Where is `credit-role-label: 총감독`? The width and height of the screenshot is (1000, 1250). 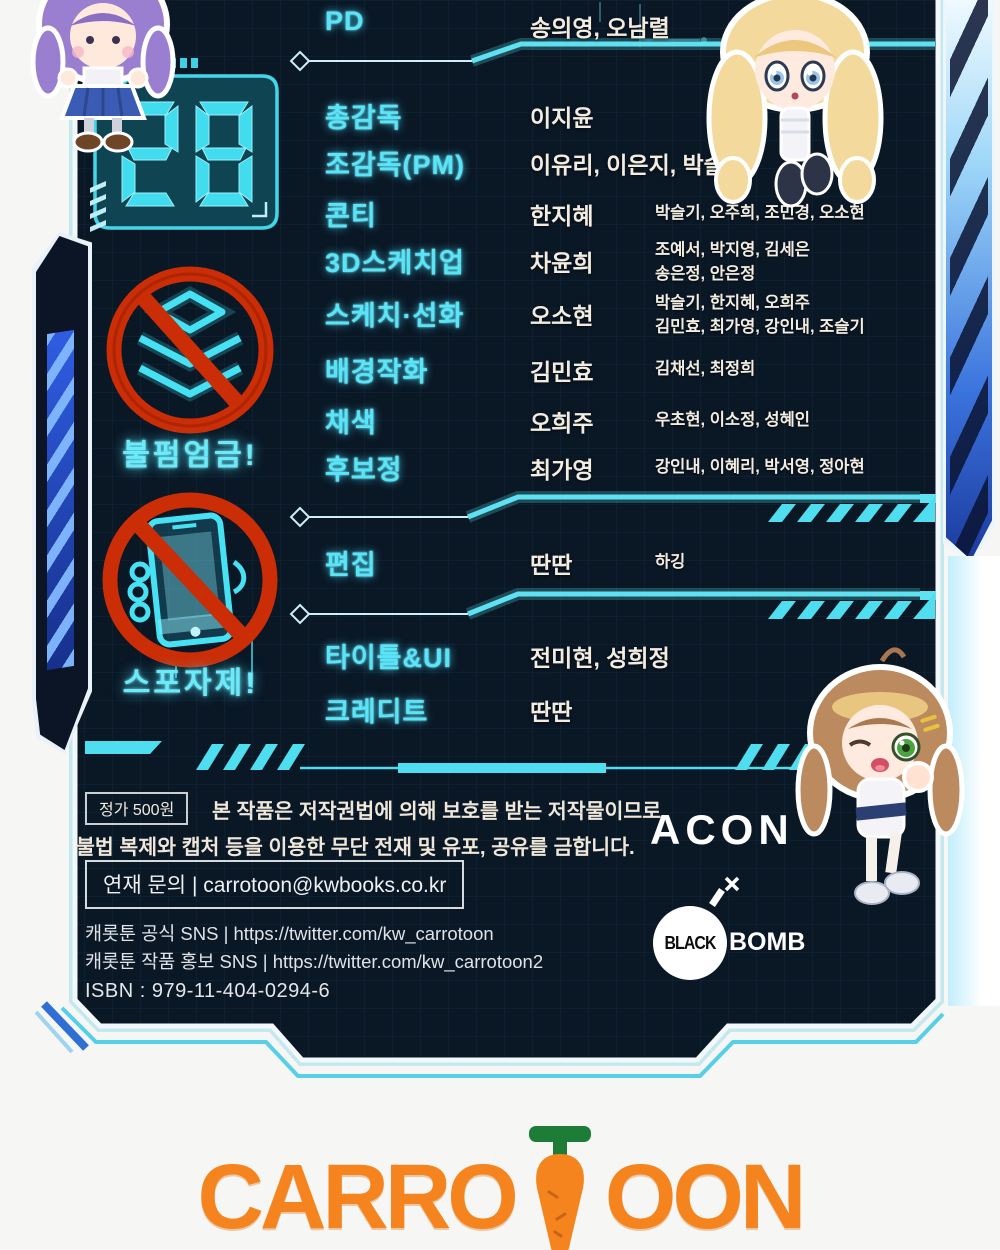 credit-role-label: 총감독 is located at coordinates (364, 118).